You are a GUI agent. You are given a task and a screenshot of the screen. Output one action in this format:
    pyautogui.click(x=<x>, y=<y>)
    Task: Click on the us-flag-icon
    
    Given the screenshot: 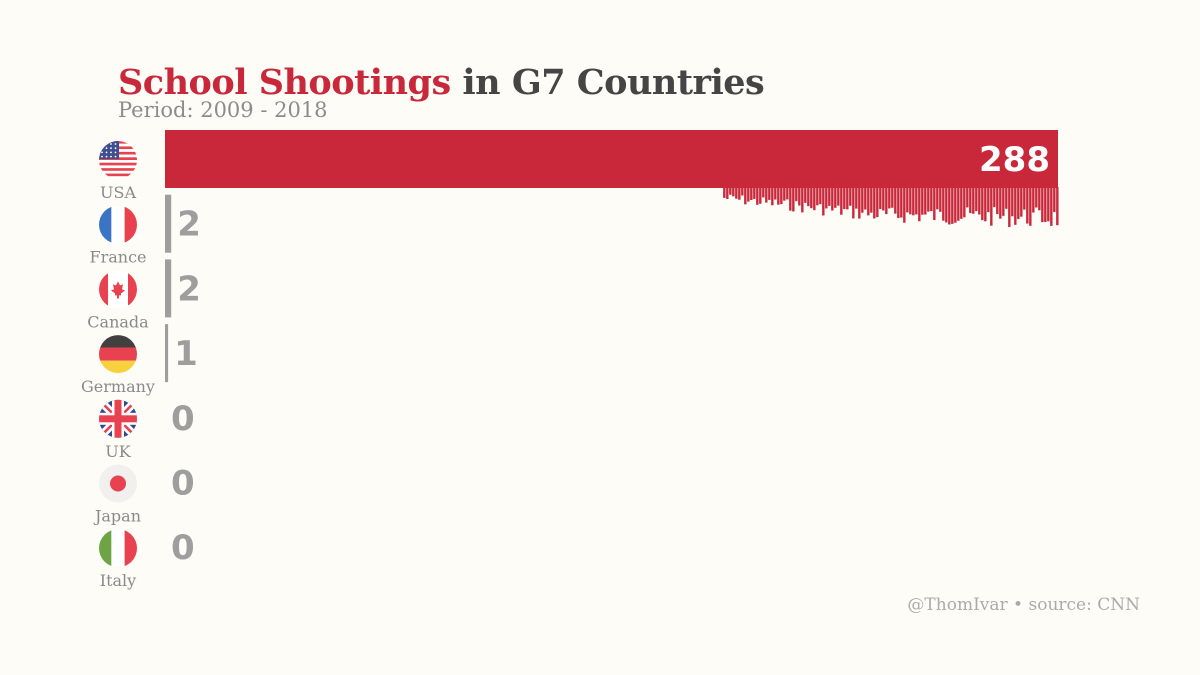 What is the action you would take?
    pyautogui.click(x=118, y=160)
    